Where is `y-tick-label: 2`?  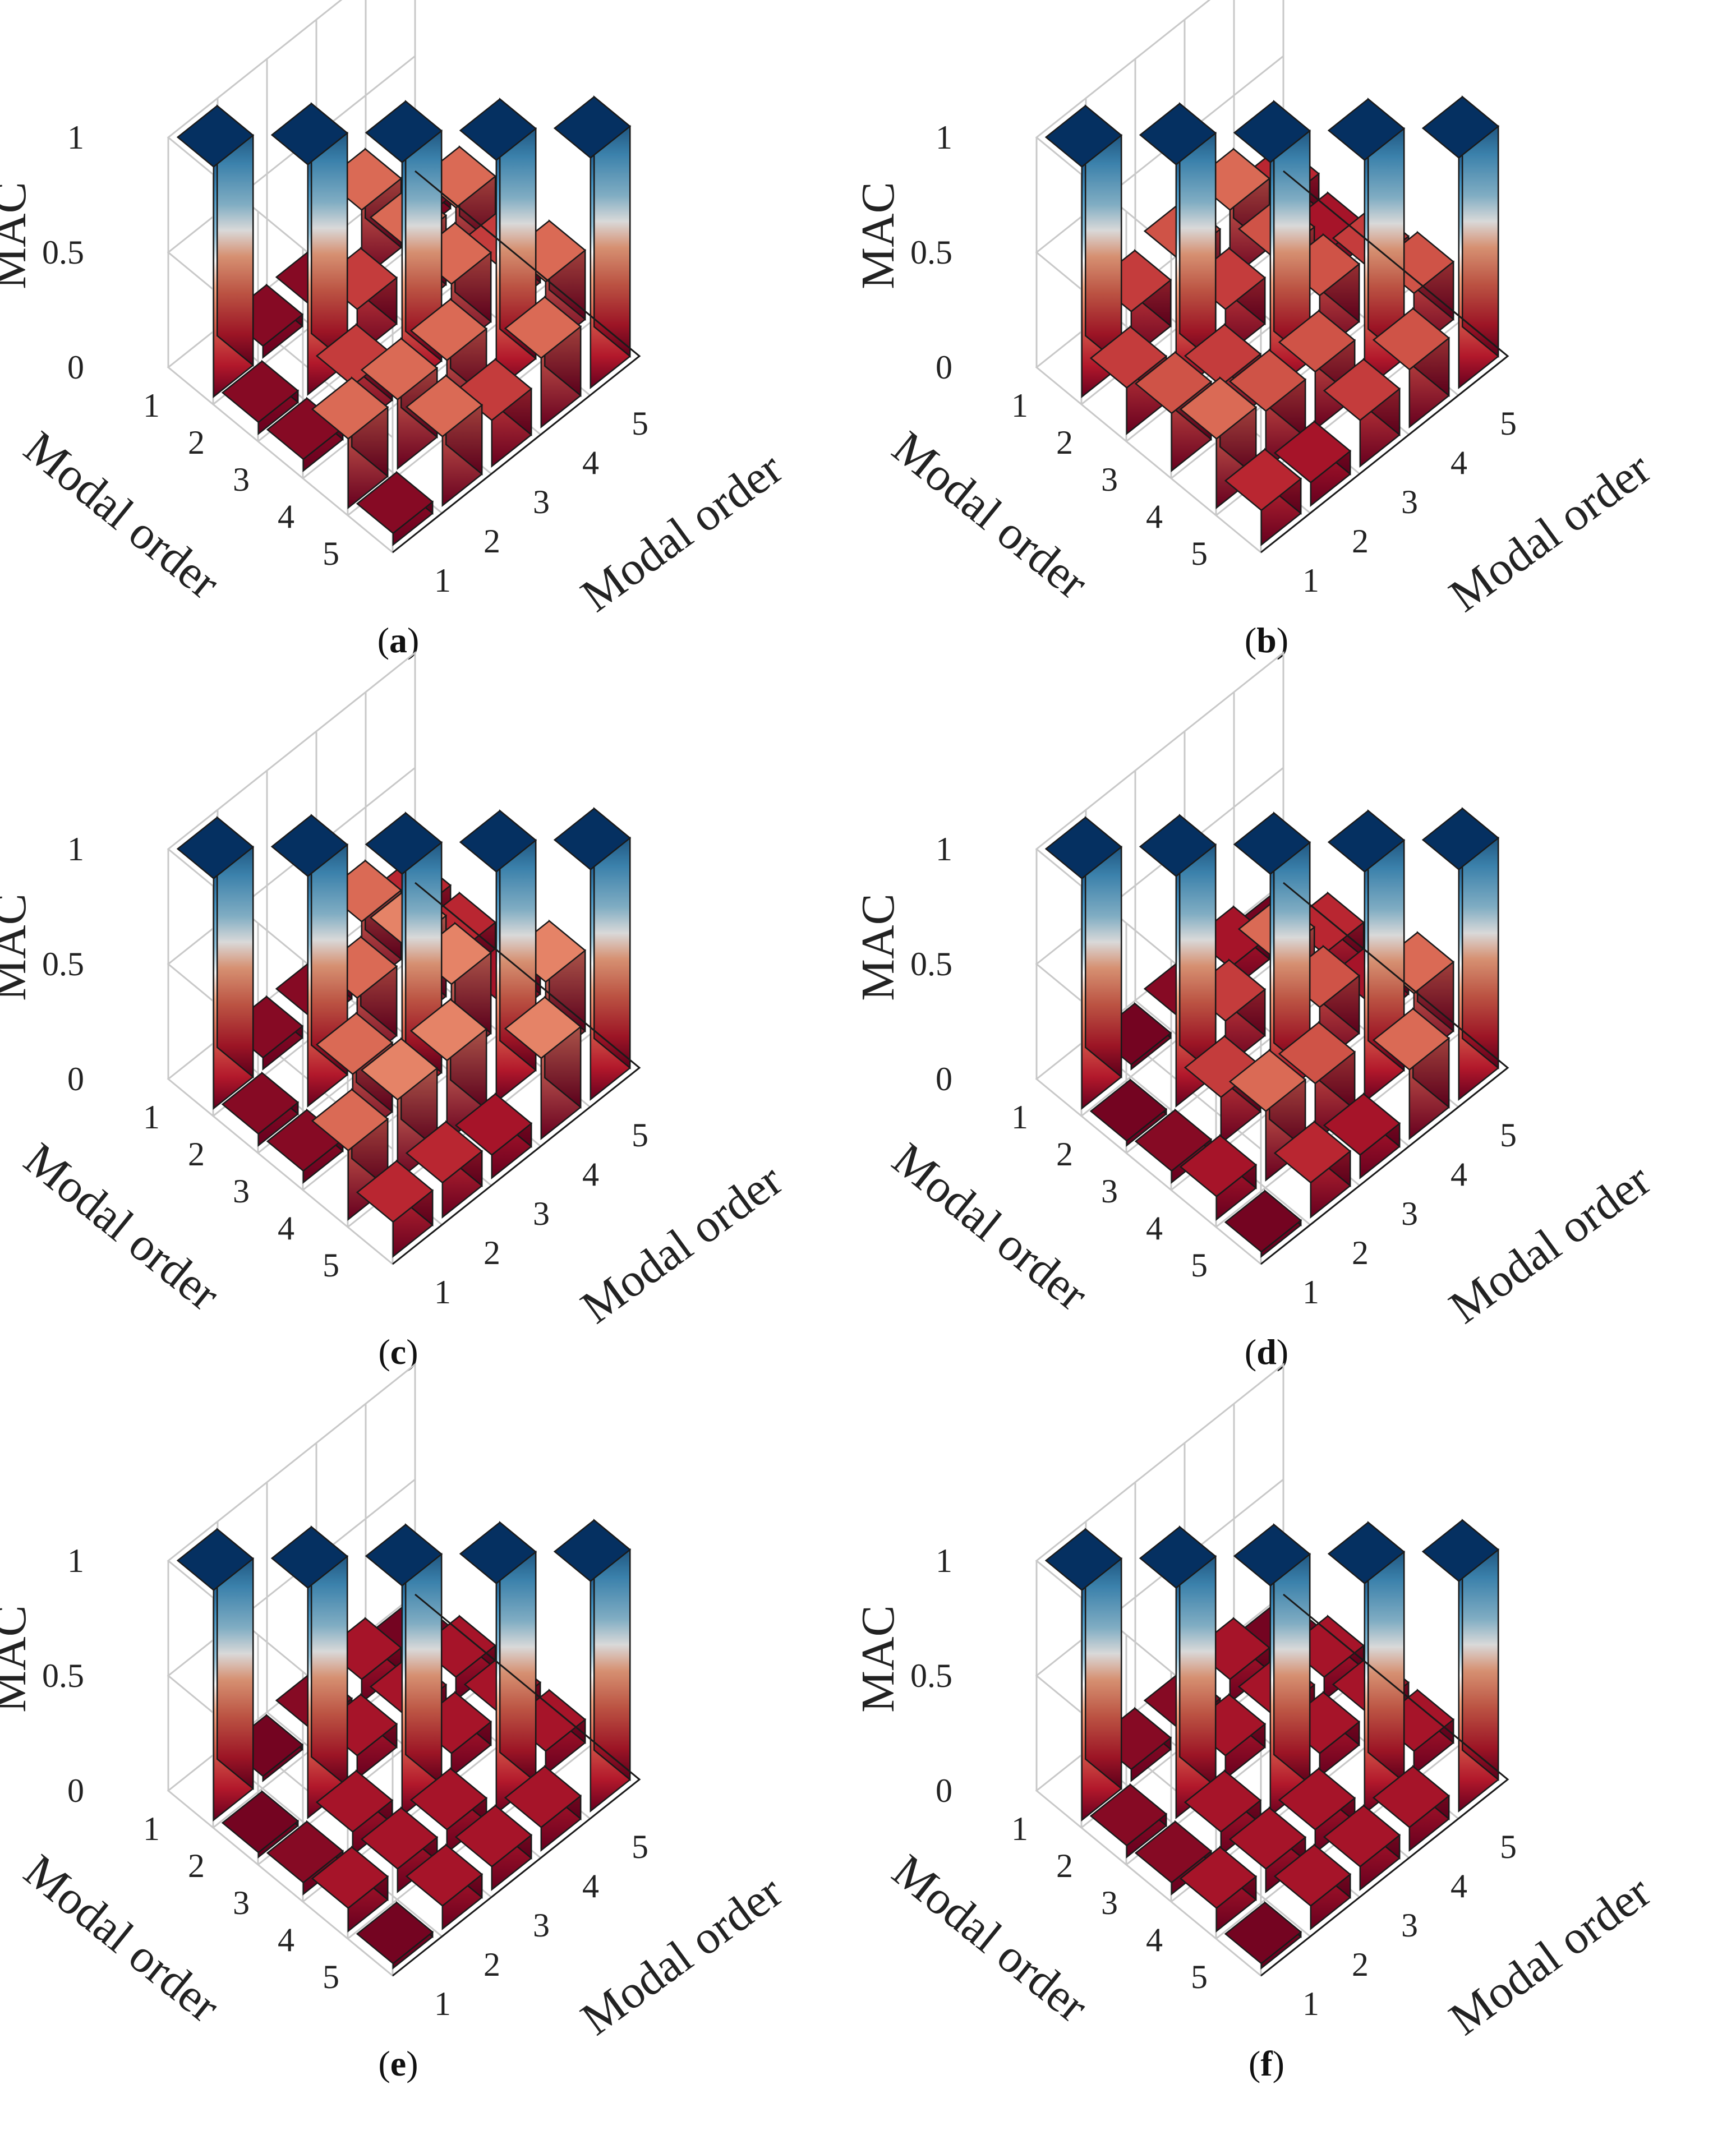 y-tick-label: 2 is located at coordinates (196, 1865).